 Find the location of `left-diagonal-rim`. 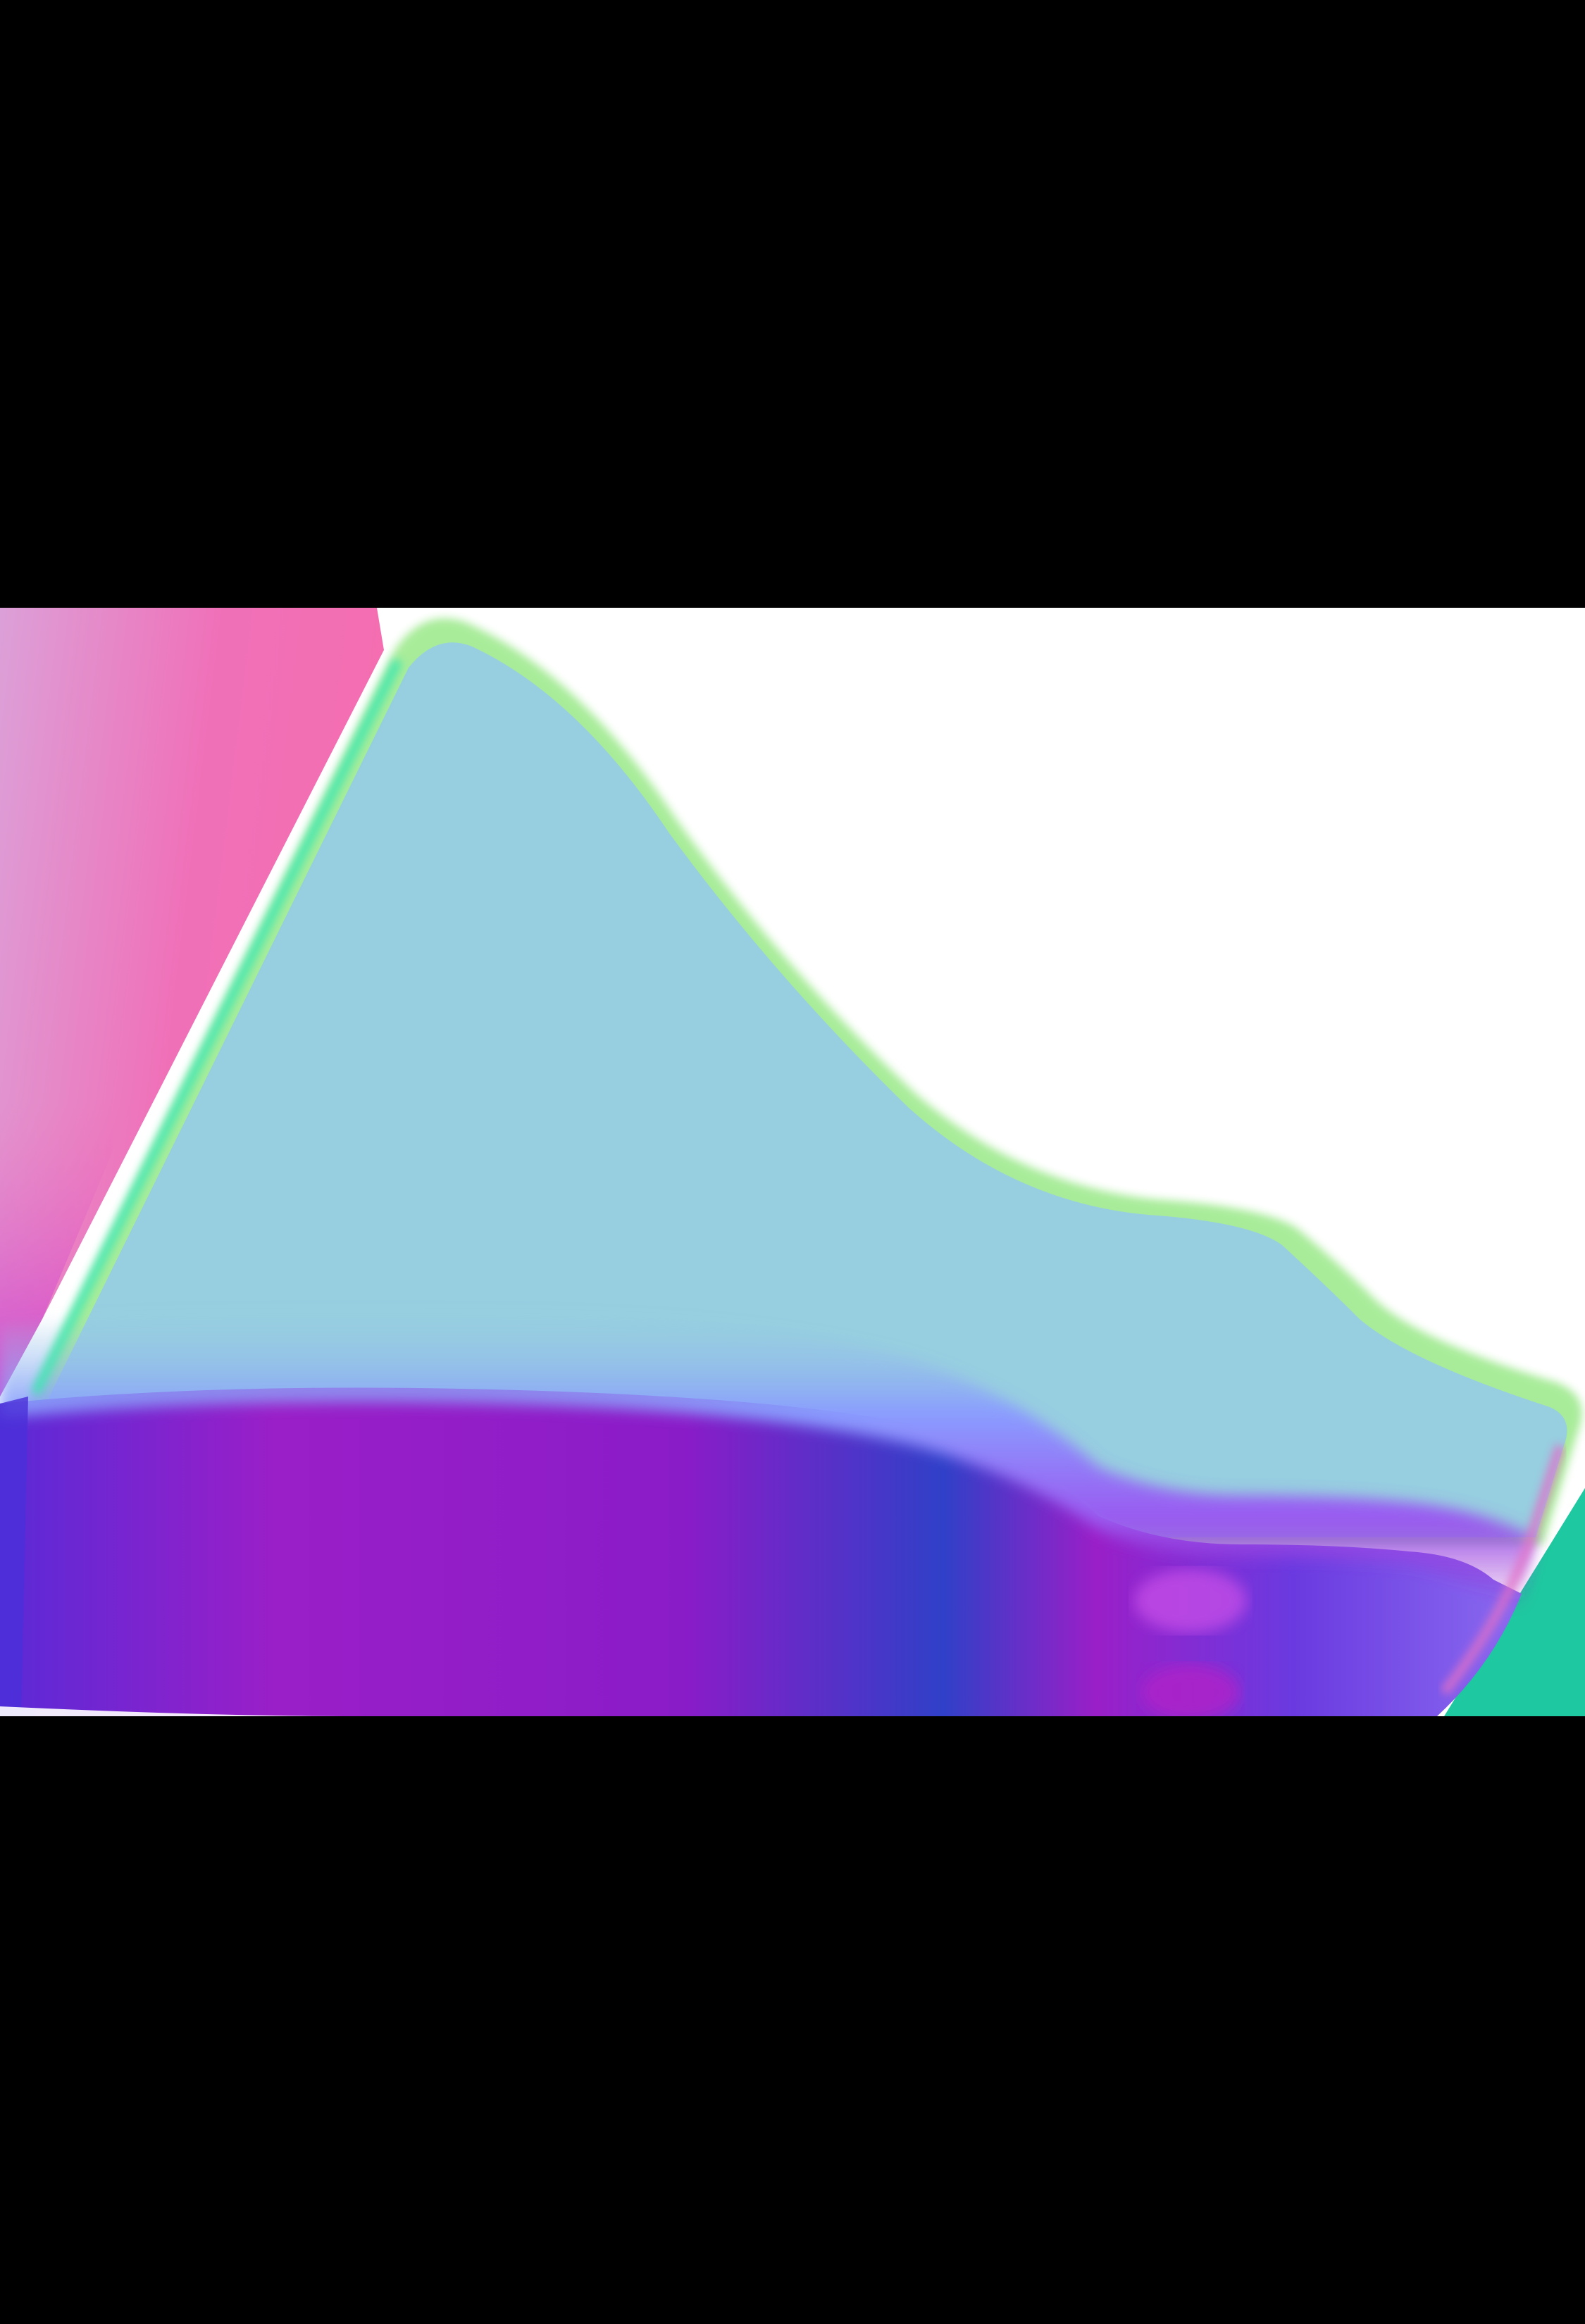

left-diagonal-rim is located at coordinates (216, 1027).